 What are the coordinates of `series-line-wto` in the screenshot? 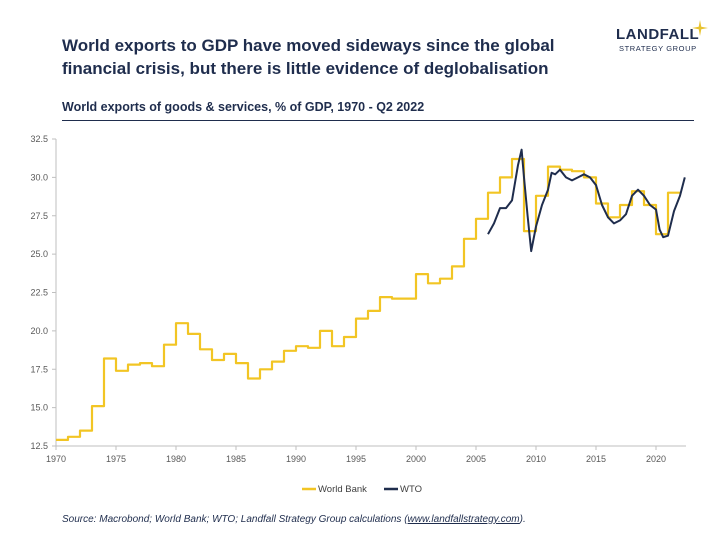 It's located at (586, 200).